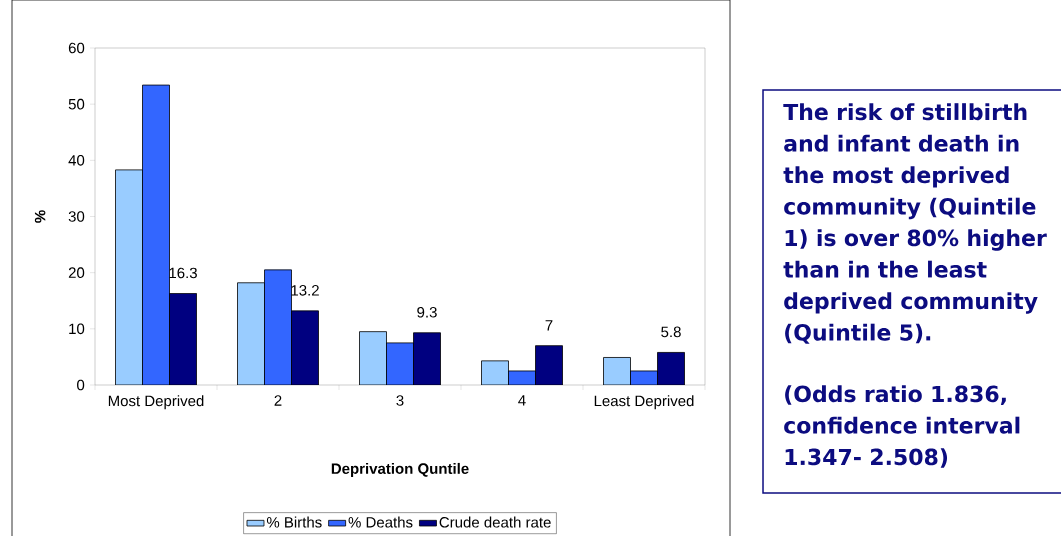  Describe the element at coordinates (76, 216) in the screenshot. I see `y-tick-label: 30` at that location.